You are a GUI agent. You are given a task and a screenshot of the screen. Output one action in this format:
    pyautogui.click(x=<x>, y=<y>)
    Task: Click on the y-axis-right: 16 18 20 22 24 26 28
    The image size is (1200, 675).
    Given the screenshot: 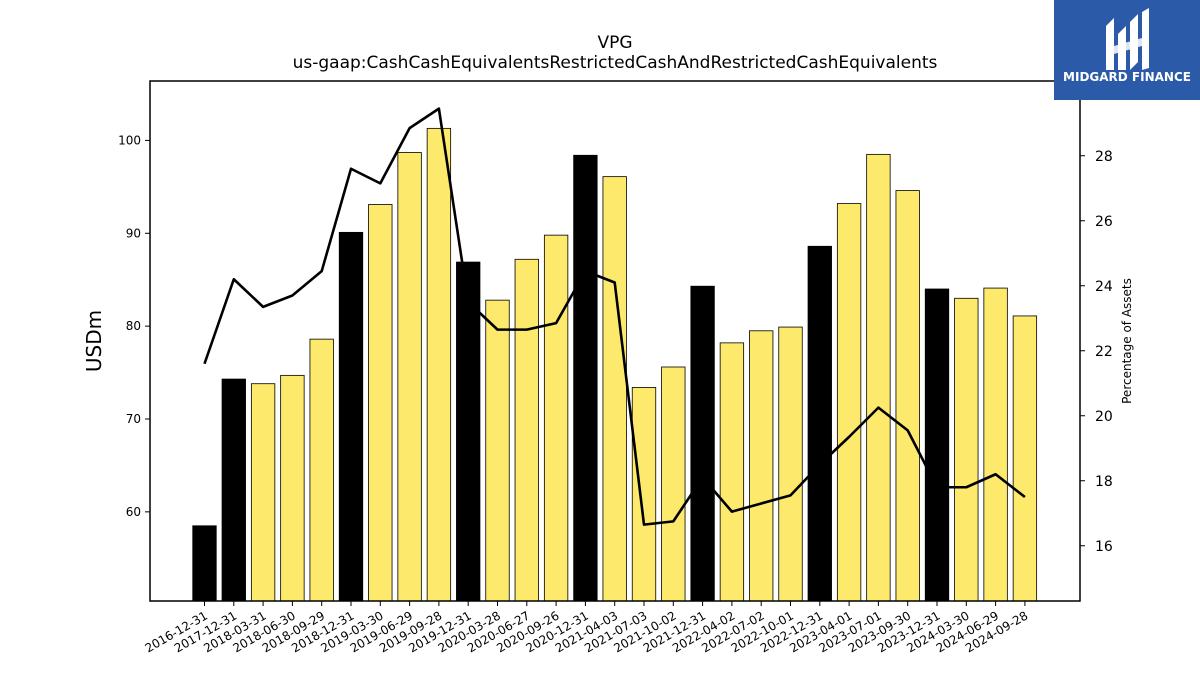 What is the action you would take?
    pyautogui.click(x=1096, y=352)
    